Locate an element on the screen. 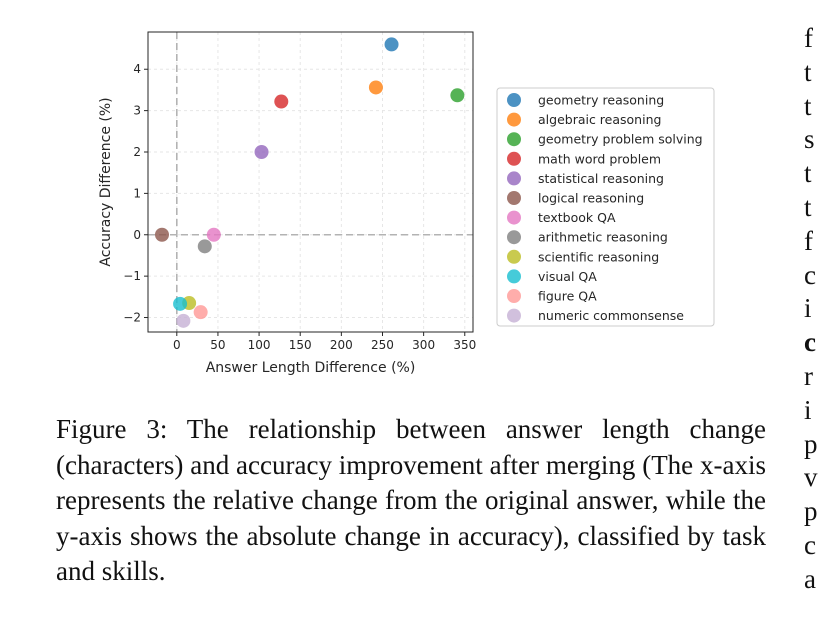 This screenshot has width=820, height=621. x-tick-label: 200 is located at coordinates (341, 345).